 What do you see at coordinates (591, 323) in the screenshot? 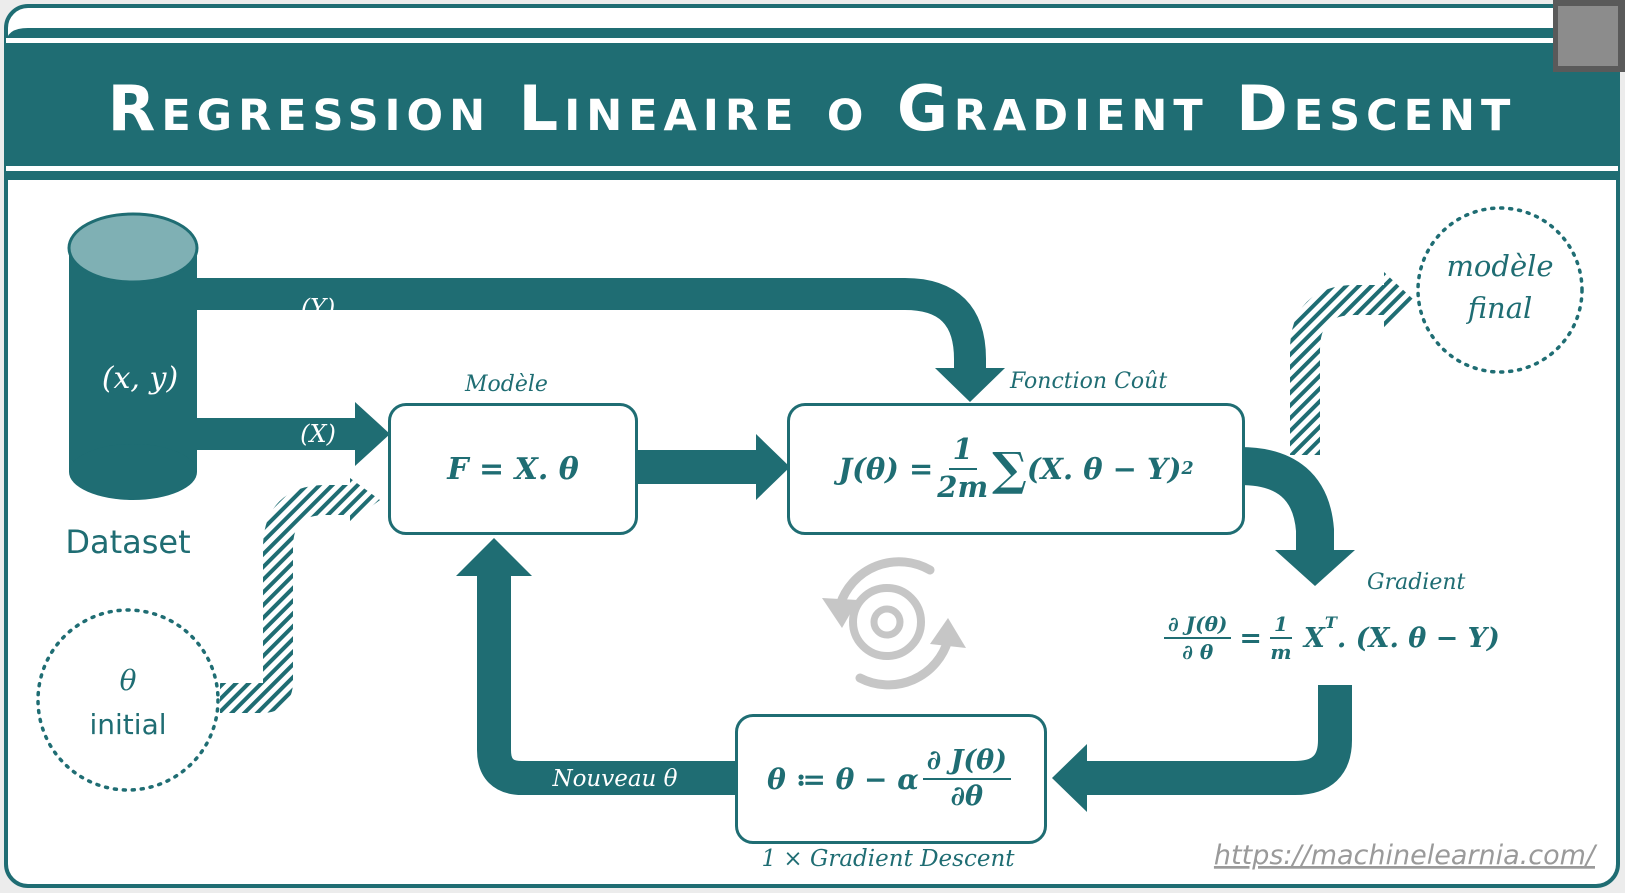
I see `arrow-y-path` at bounding box center [591, 323].